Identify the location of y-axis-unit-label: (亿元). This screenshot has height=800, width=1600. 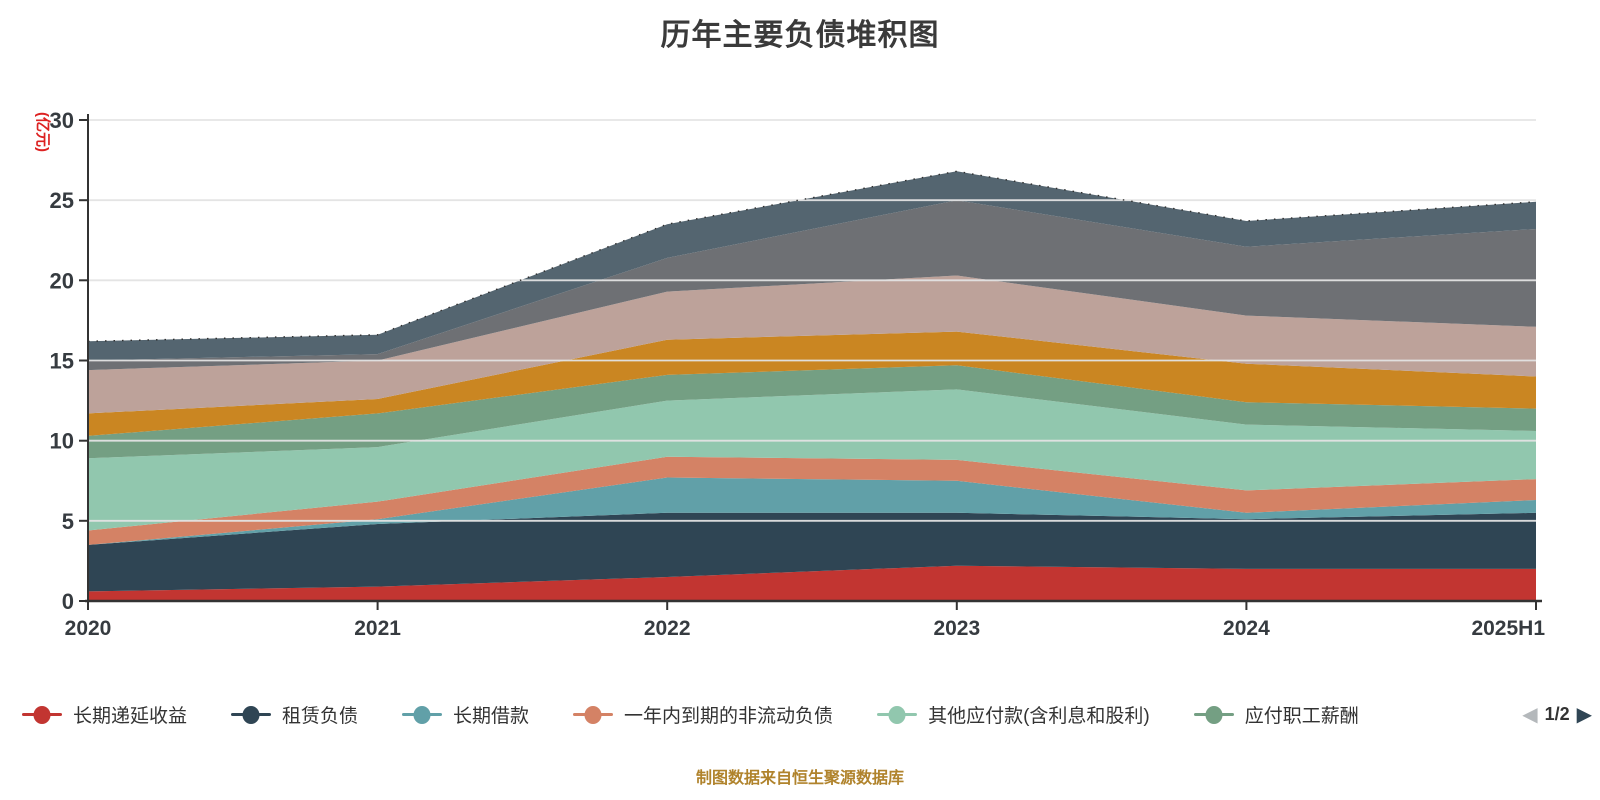
(43, 132).